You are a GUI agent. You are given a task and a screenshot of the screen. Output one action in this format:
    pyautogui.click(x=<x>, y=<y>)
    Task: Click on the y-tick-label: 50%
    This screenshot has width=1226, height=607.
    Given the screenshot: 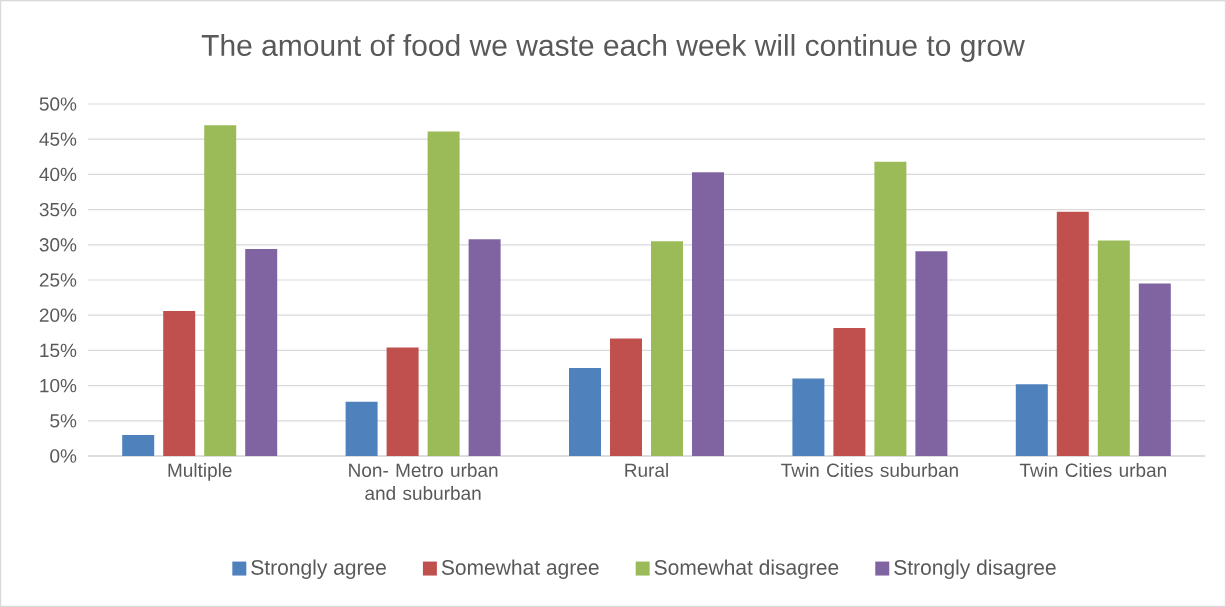 What is the action you would take?
    pyautogui.click(x=58, y=104)
    